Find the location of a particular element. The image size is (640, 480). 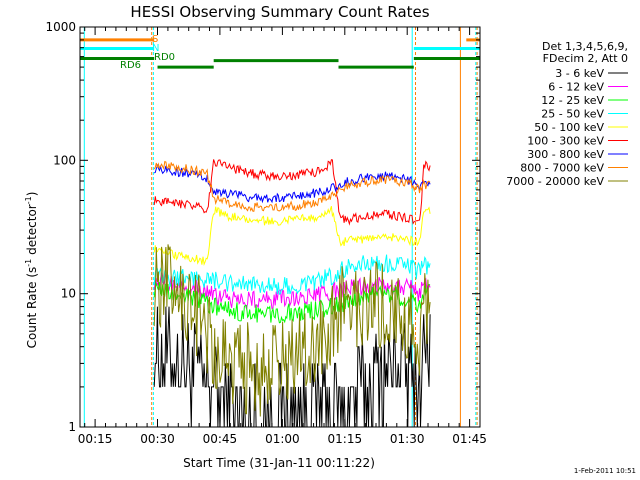

y-tick-label-3: 1000 is located at coordinates (60, 27).